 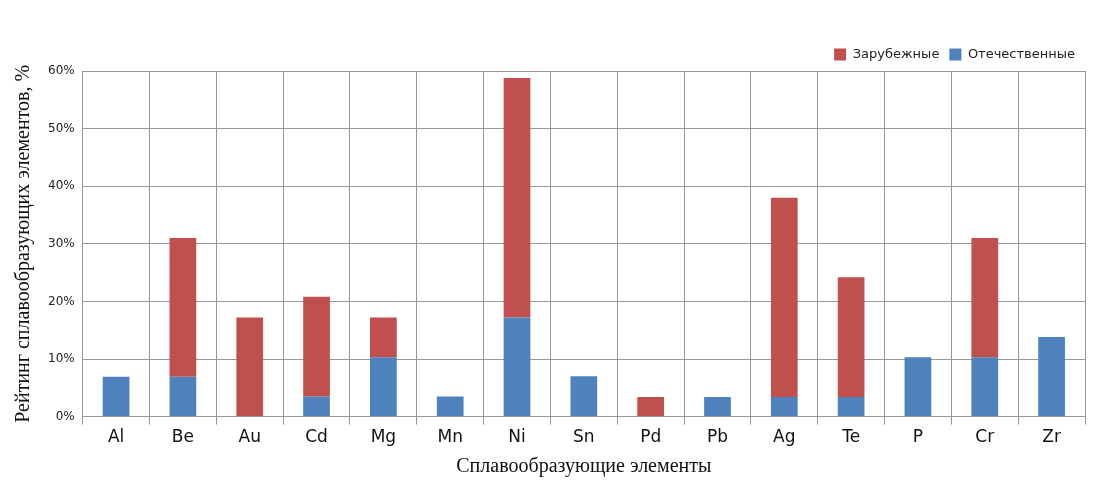 What do you see at coordinates (985, 436) in the screenshot?
I see `x-tick-label: Cr` at bounding box center [985, 436].